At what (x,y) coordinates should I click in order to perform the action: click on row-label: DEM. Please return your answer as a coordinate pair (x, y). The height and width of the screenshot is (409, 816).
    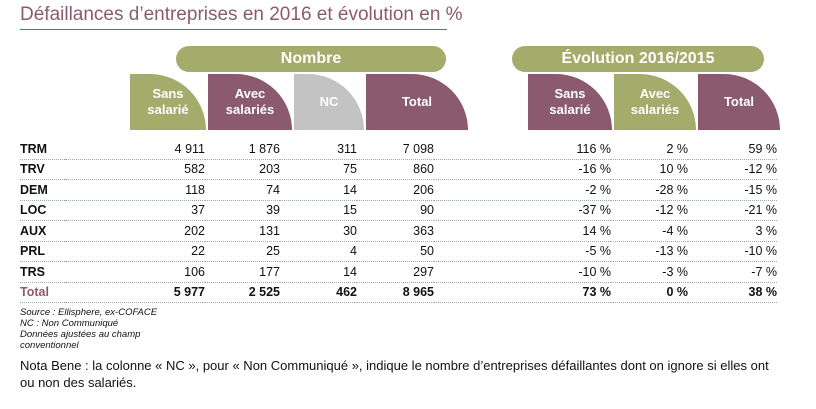
    Looking at the image, I should click on (42, 190).